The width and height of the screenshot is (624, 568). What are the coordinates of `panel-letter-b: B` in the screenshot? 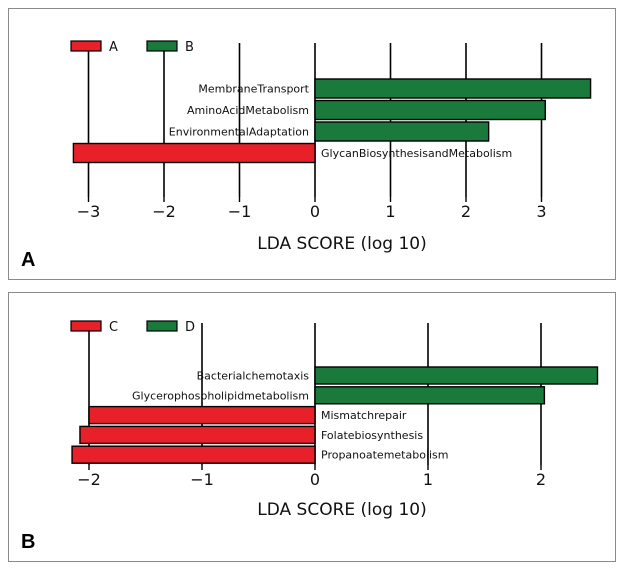 It's located at (28, 542).